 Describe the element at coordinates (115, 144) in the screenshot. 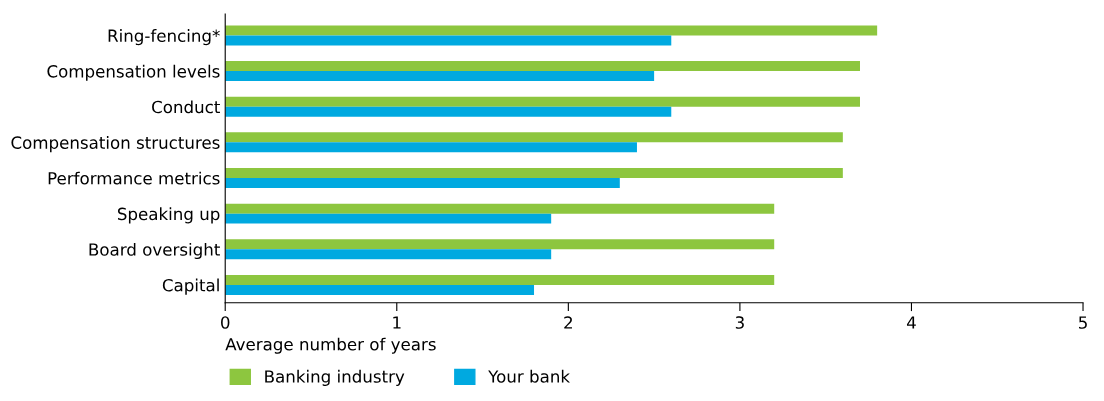

I see `y-tick-label: Compensation structures` at that location.